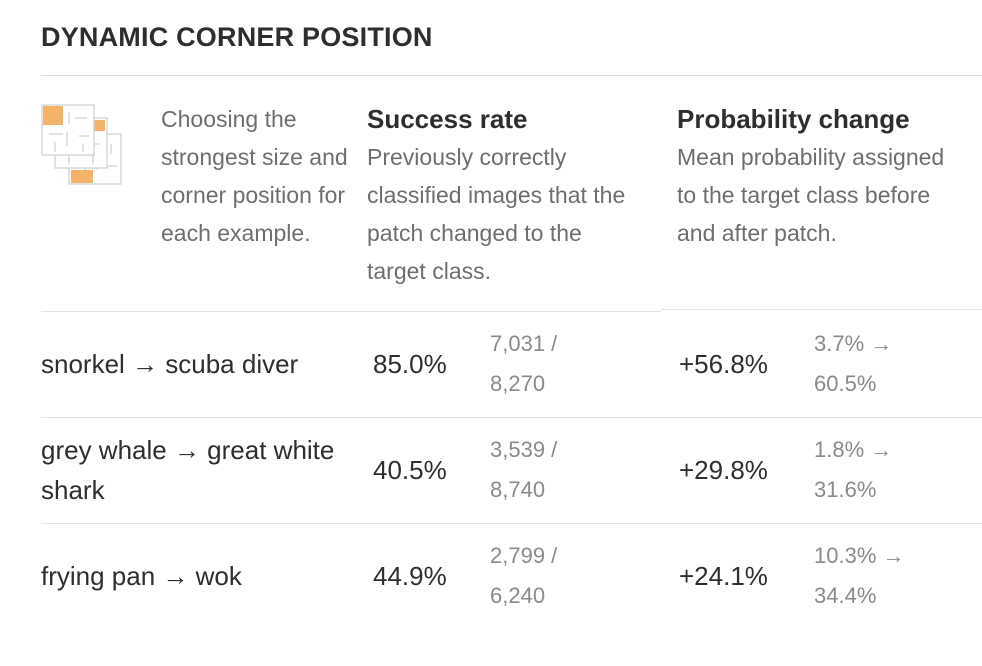 This screenshot has width=982, height=666. Describe the element at coordinates (723, 469) in the screenshot. I see `probability-change-value: +29.8%` at that location.